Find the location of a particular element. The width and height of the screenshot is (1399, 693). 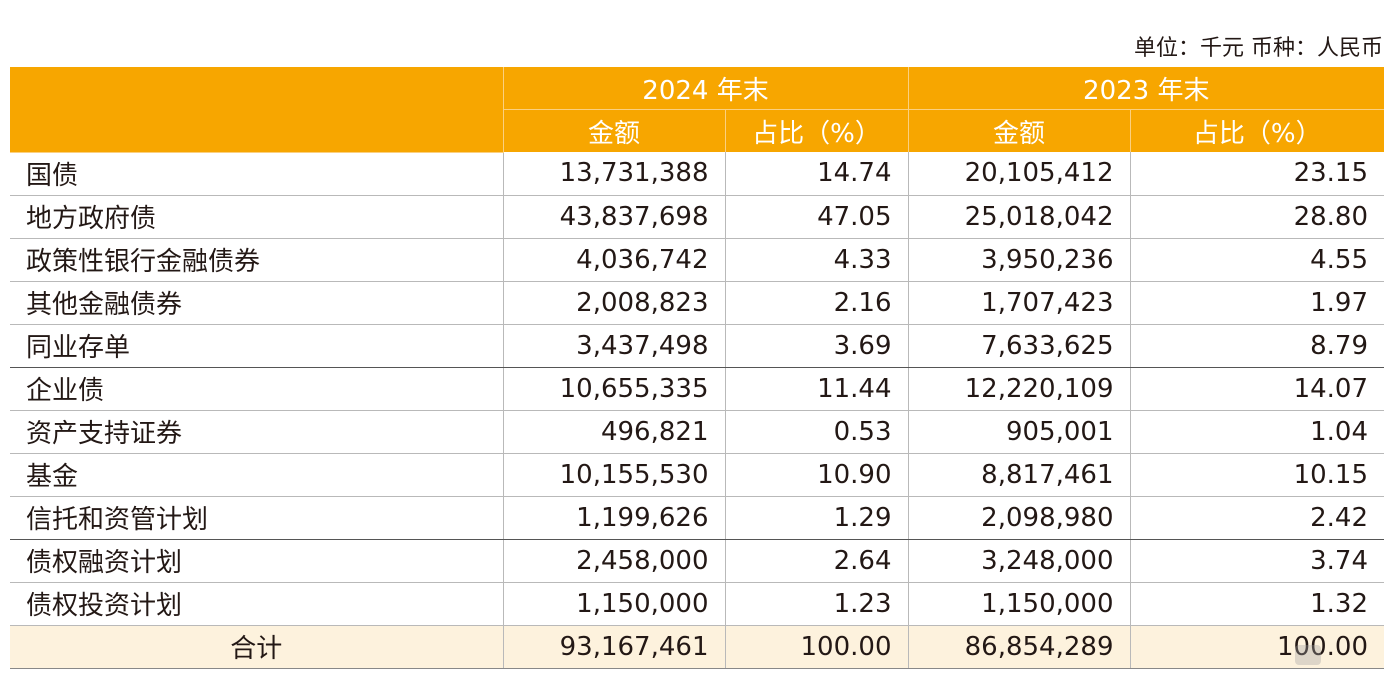

table-row: 基金 10,155,530 10.90 8,817,461 10.15 is located at coordinates (697, 475).